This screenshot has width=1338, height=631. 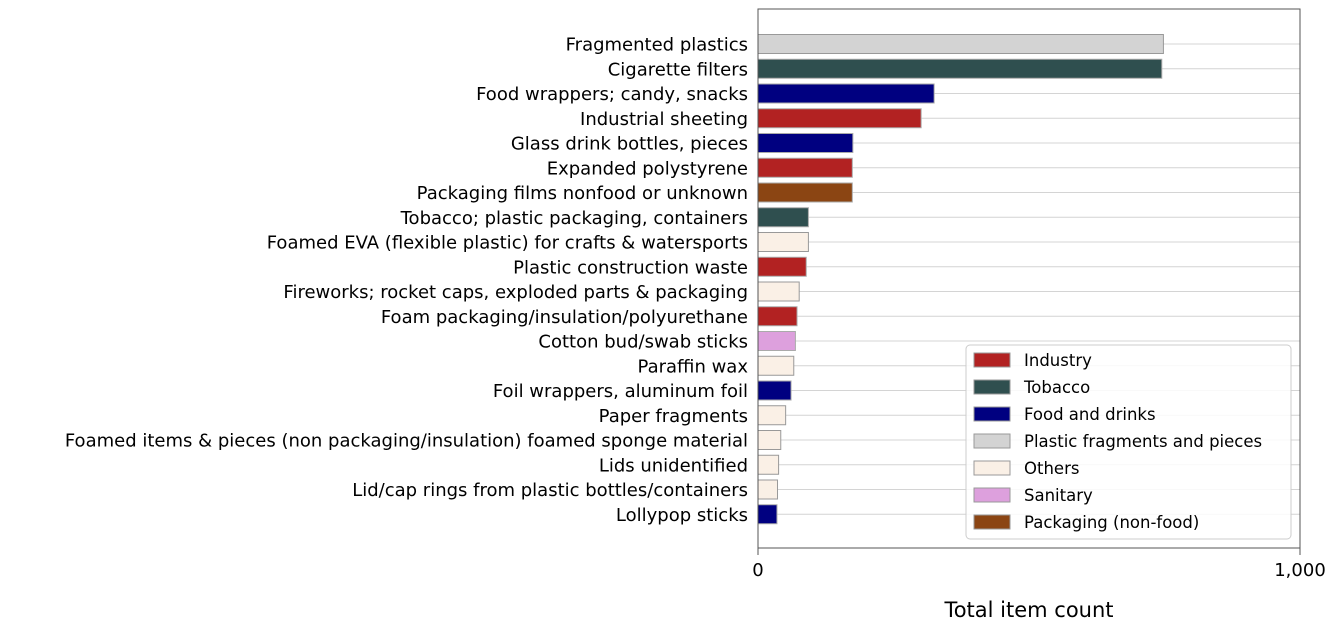 I want to click on legend-label: Plastic fragments and pieces, so click(x=1143, y=441).